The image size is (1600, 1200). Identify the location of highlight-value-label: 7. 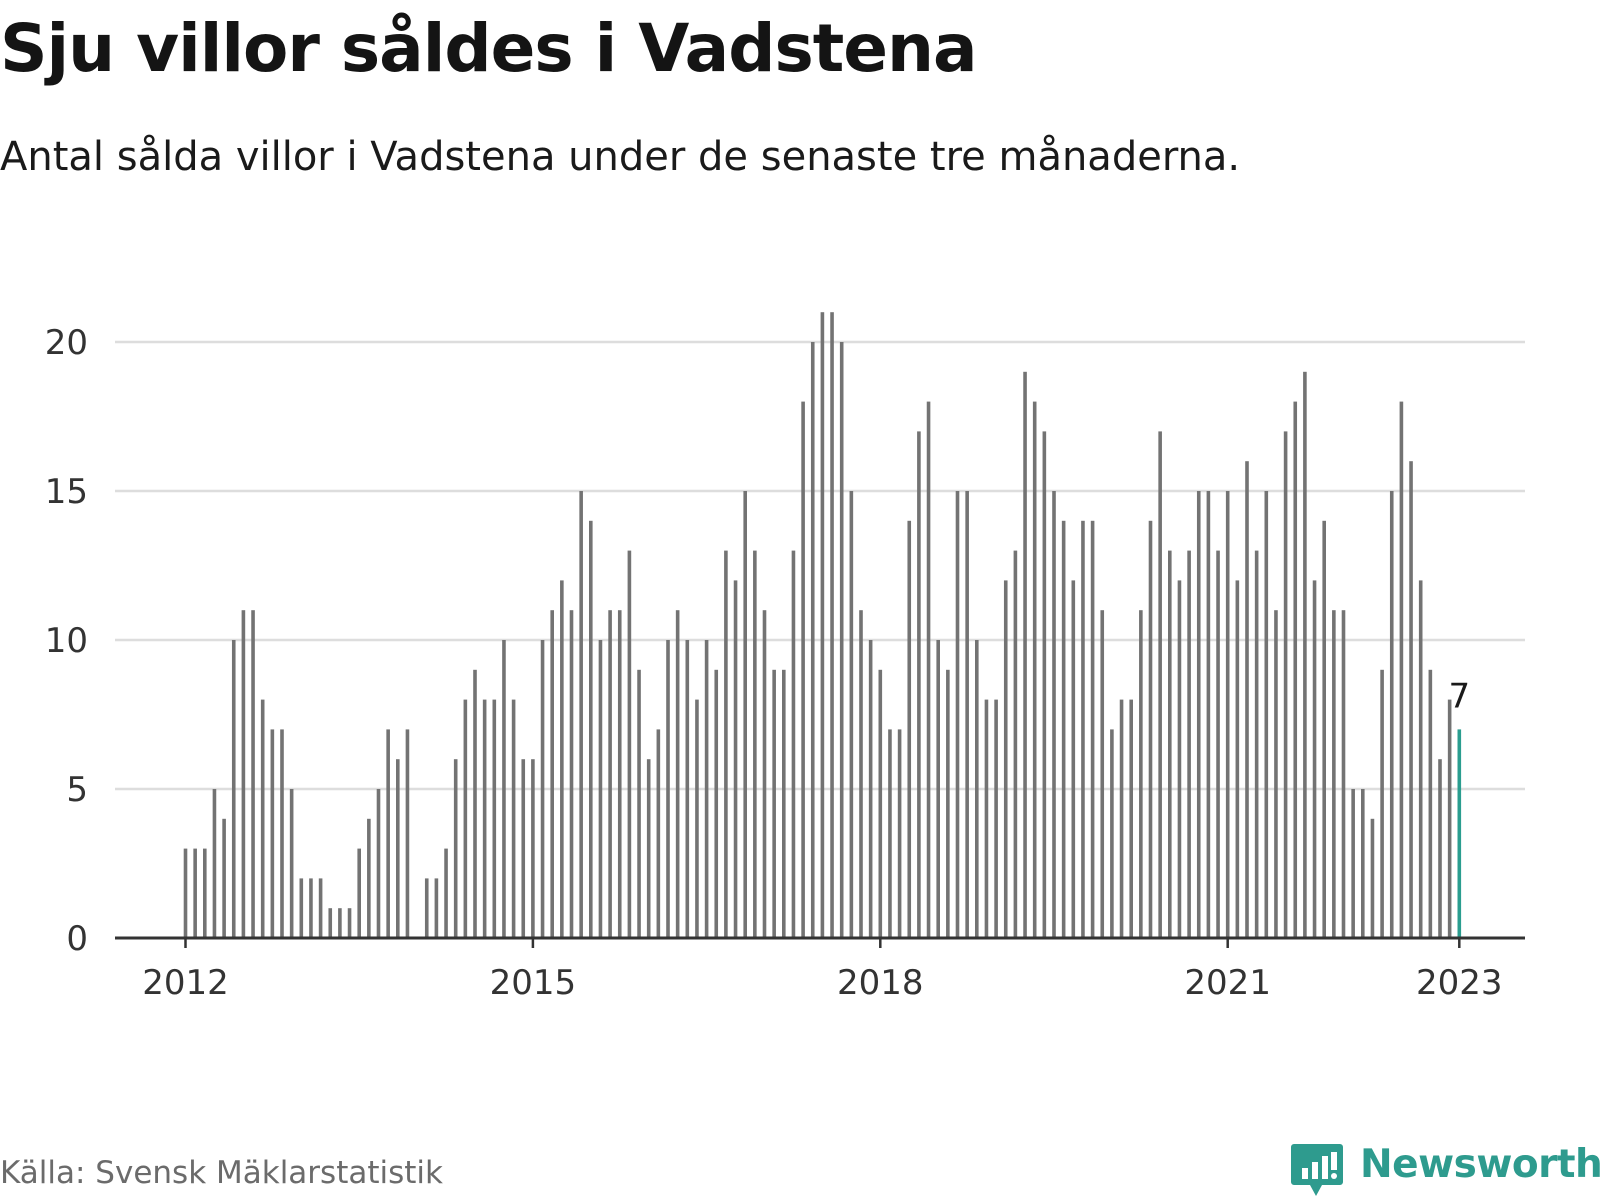
(1459, 696).